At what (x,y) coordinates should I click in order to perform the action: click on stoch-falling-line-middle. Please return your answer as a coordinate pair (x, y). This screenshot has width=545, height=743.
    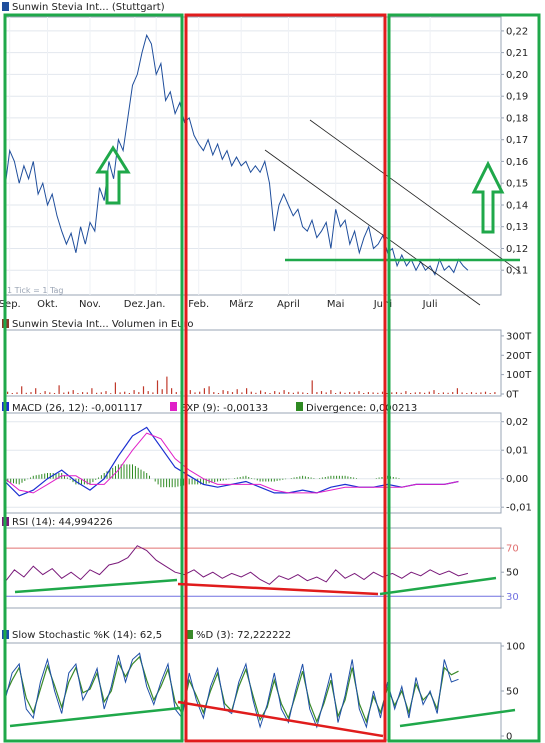
    Looking at the image, I should click on (280, 719).